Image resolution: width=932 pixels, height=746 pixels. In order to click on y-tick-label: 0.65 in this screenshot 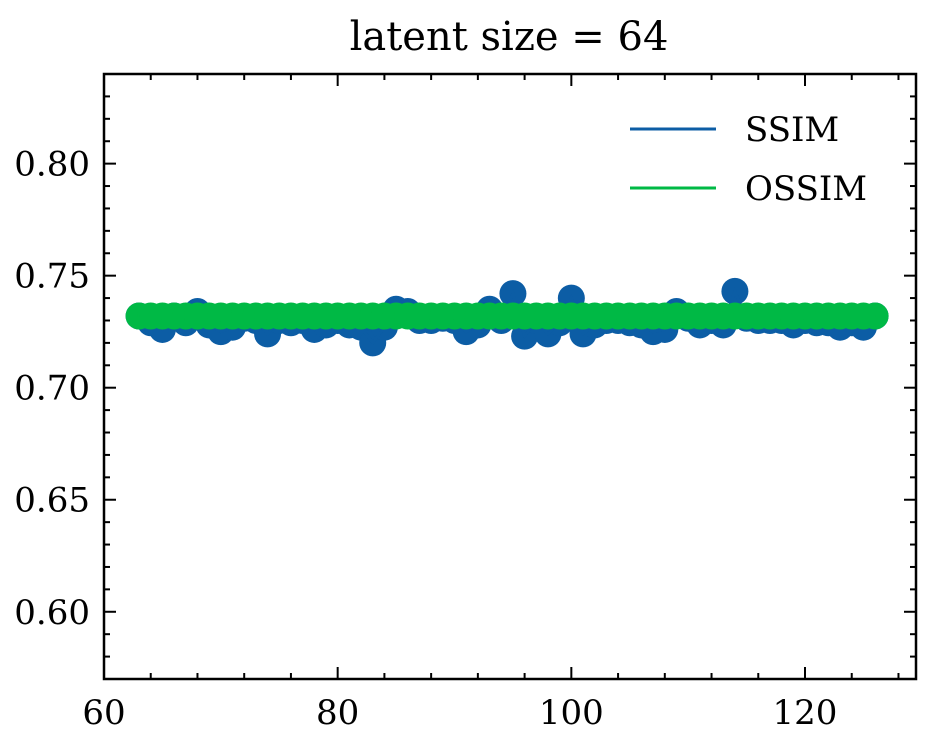, I will do `click(52, 501)`.